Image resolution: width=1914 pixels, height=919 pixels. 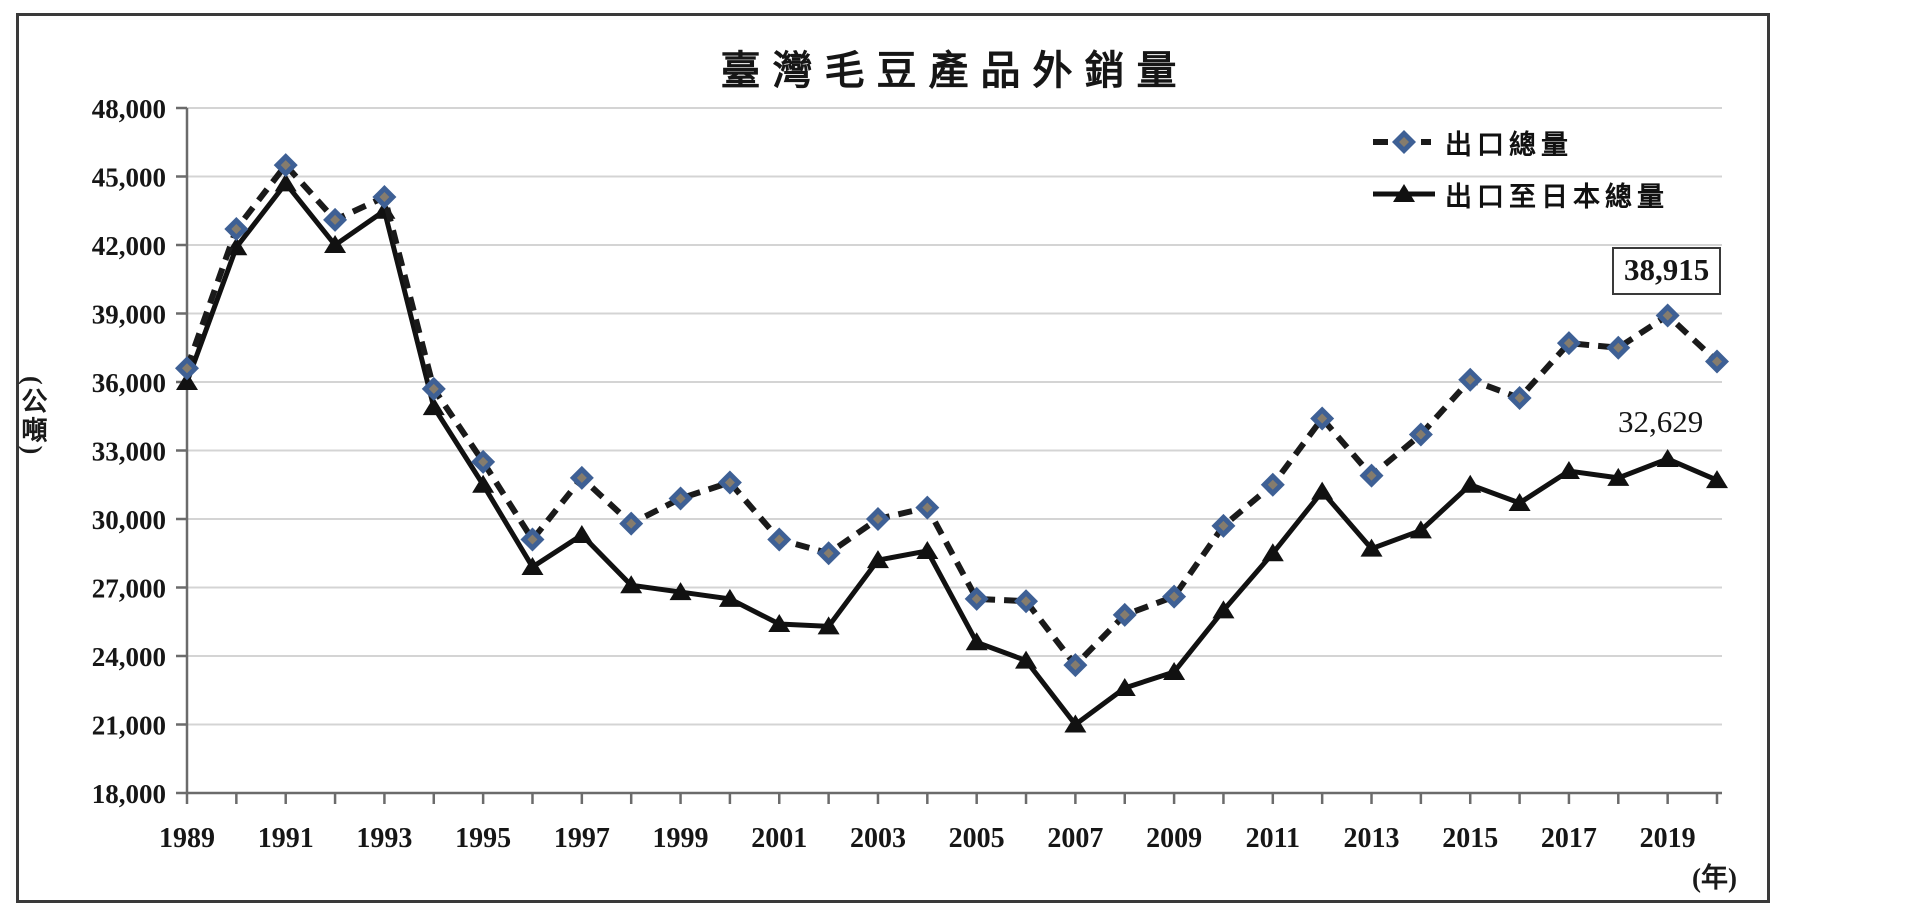 What do you see at coordinates (977, 838) in the screenshot?
I see `x-tick-label: 2005` at bounding box center [977, 838].